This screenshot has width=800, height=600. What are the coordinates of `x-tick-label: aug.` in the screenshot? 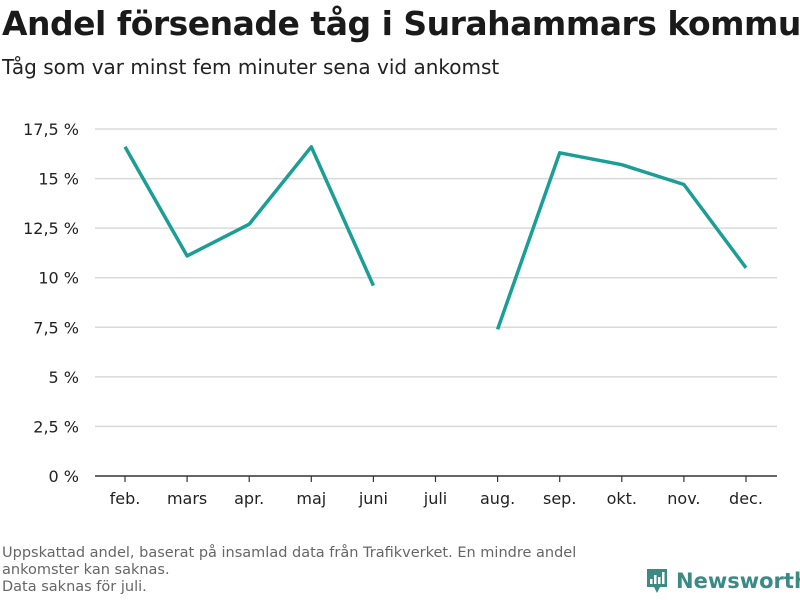 It's located at (497, 498).